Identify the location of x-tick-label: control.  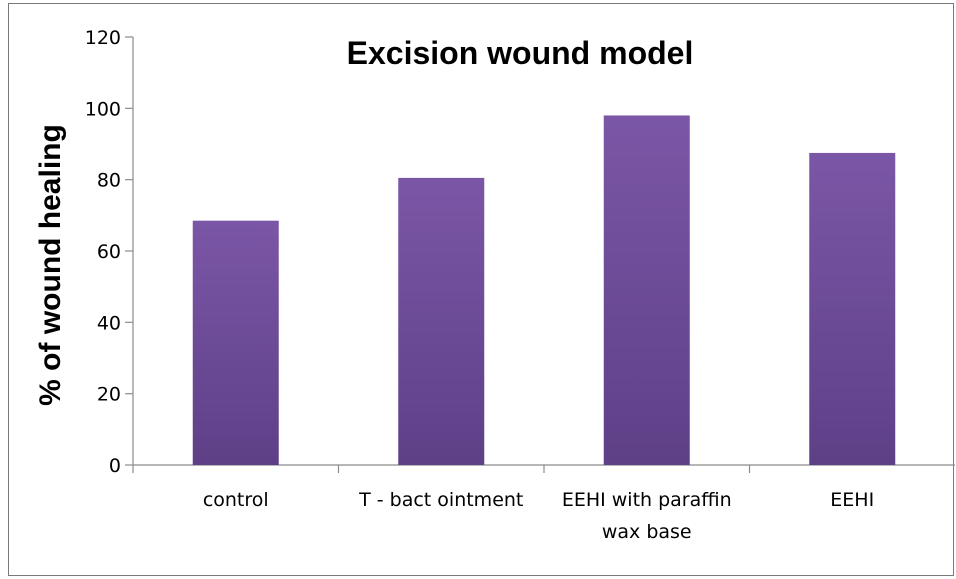
(236, 500).